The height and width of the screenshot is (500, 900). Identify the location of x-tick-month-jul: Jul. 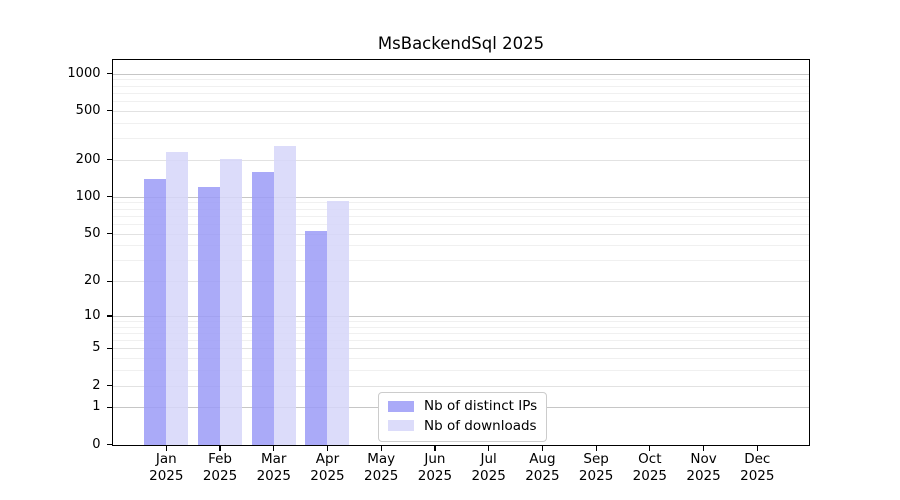
(488, 459).